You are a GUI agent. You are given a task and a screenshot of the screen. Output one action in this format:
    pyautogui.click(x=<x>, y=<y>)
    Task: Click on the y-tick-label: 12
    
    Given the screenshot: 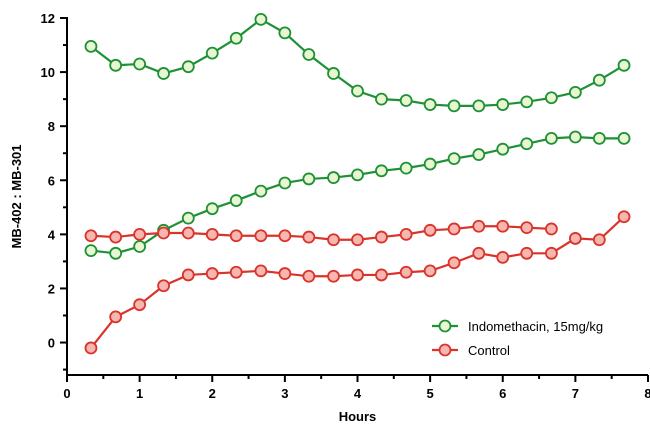 What is the action you would take?
    pyautogui.click(x=48, y=18)
    